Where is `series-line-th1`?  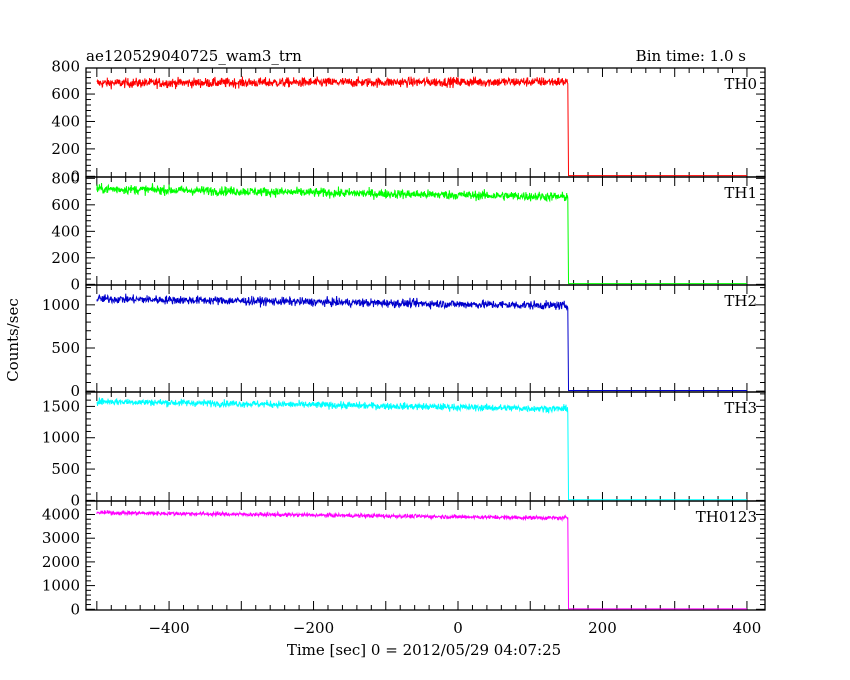 series-line-th1 is located at coordinates (421, 233).